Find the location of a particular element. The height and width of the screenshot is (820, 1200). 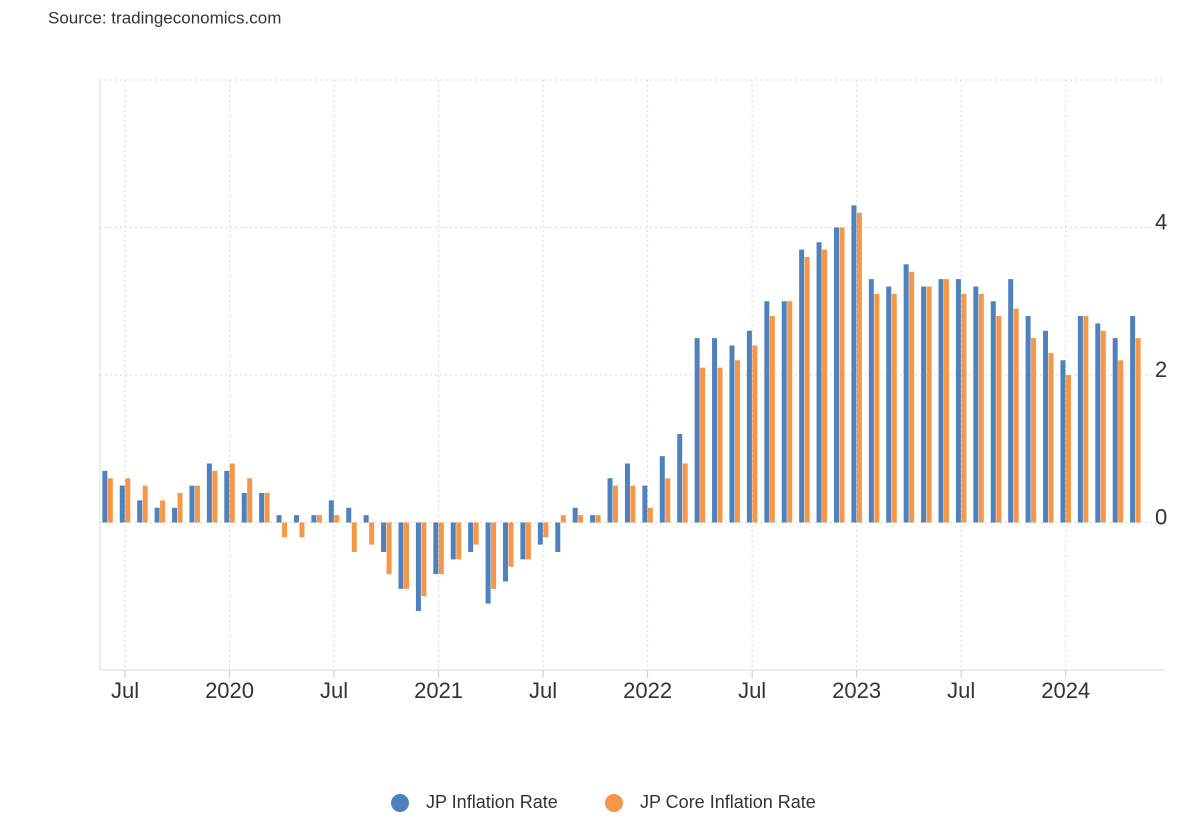

legend-label: JP Core Inflation Rate is located at coordinates (728, 802).